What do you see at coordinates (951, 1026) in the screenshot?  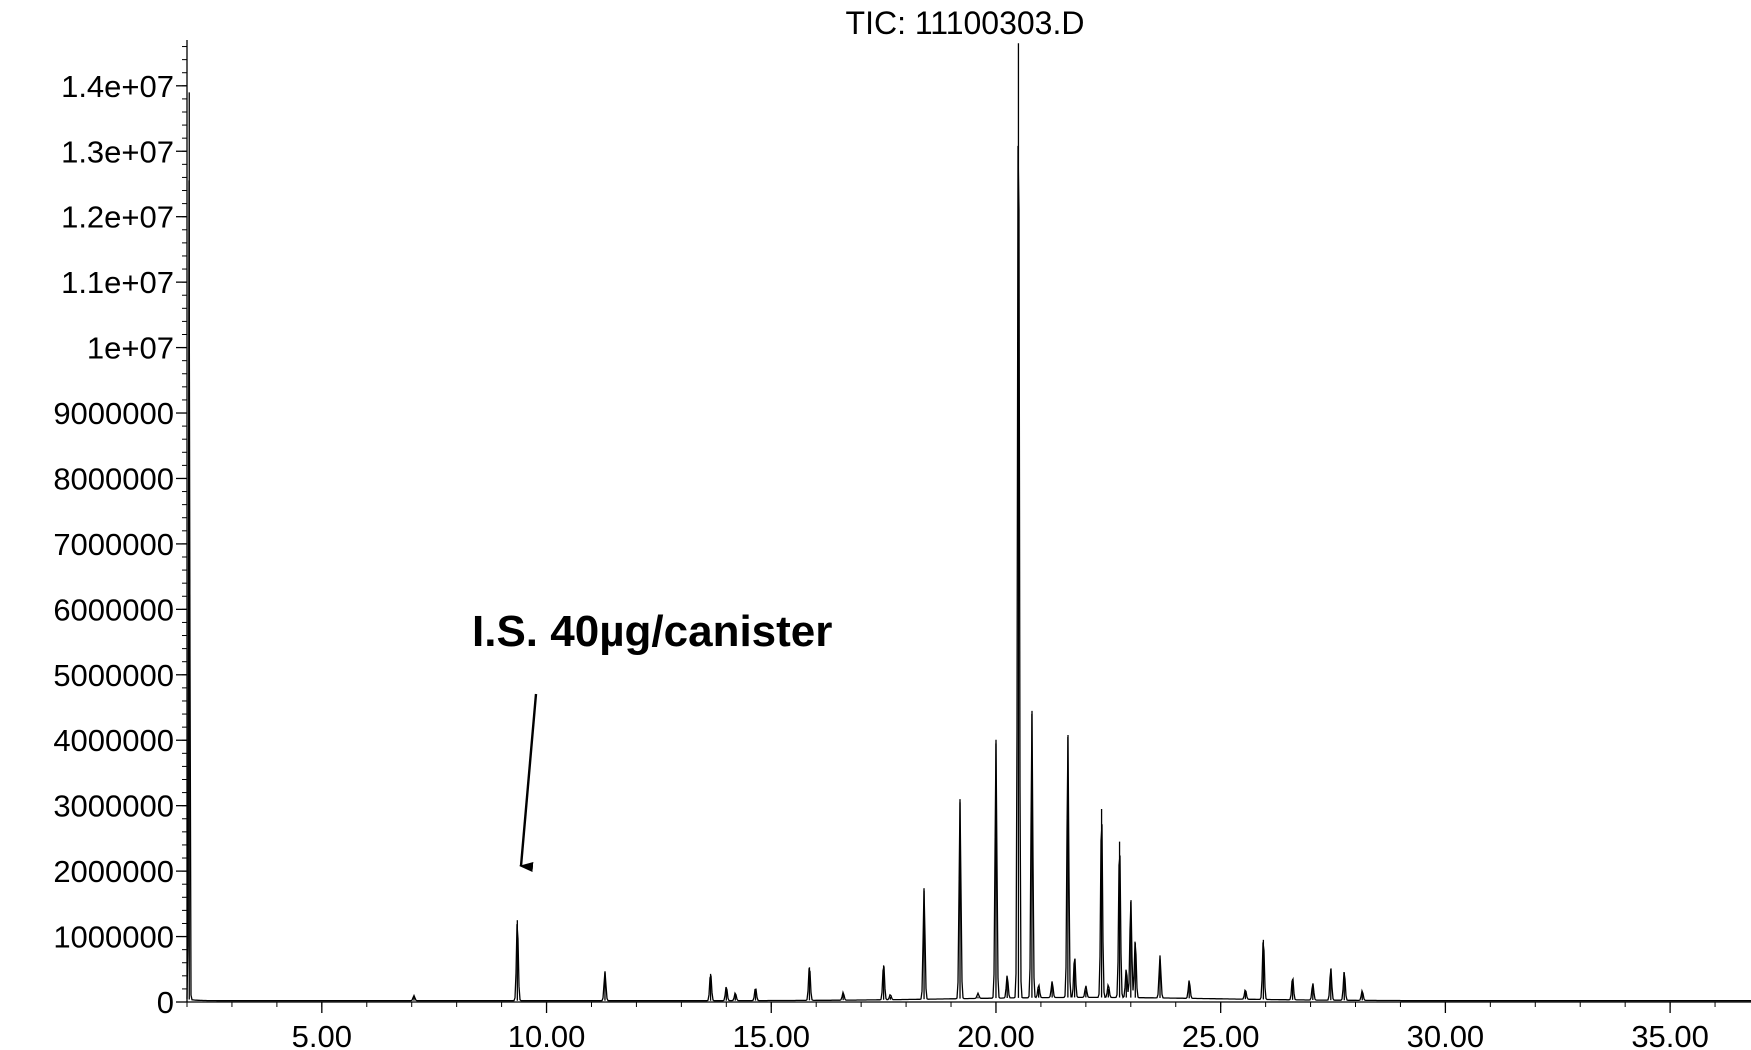 I see `x-axis-ticks: 5.00 10.00 15.00 20.00 25.00 30.00 35.00` at bounding box center [951, 1026].